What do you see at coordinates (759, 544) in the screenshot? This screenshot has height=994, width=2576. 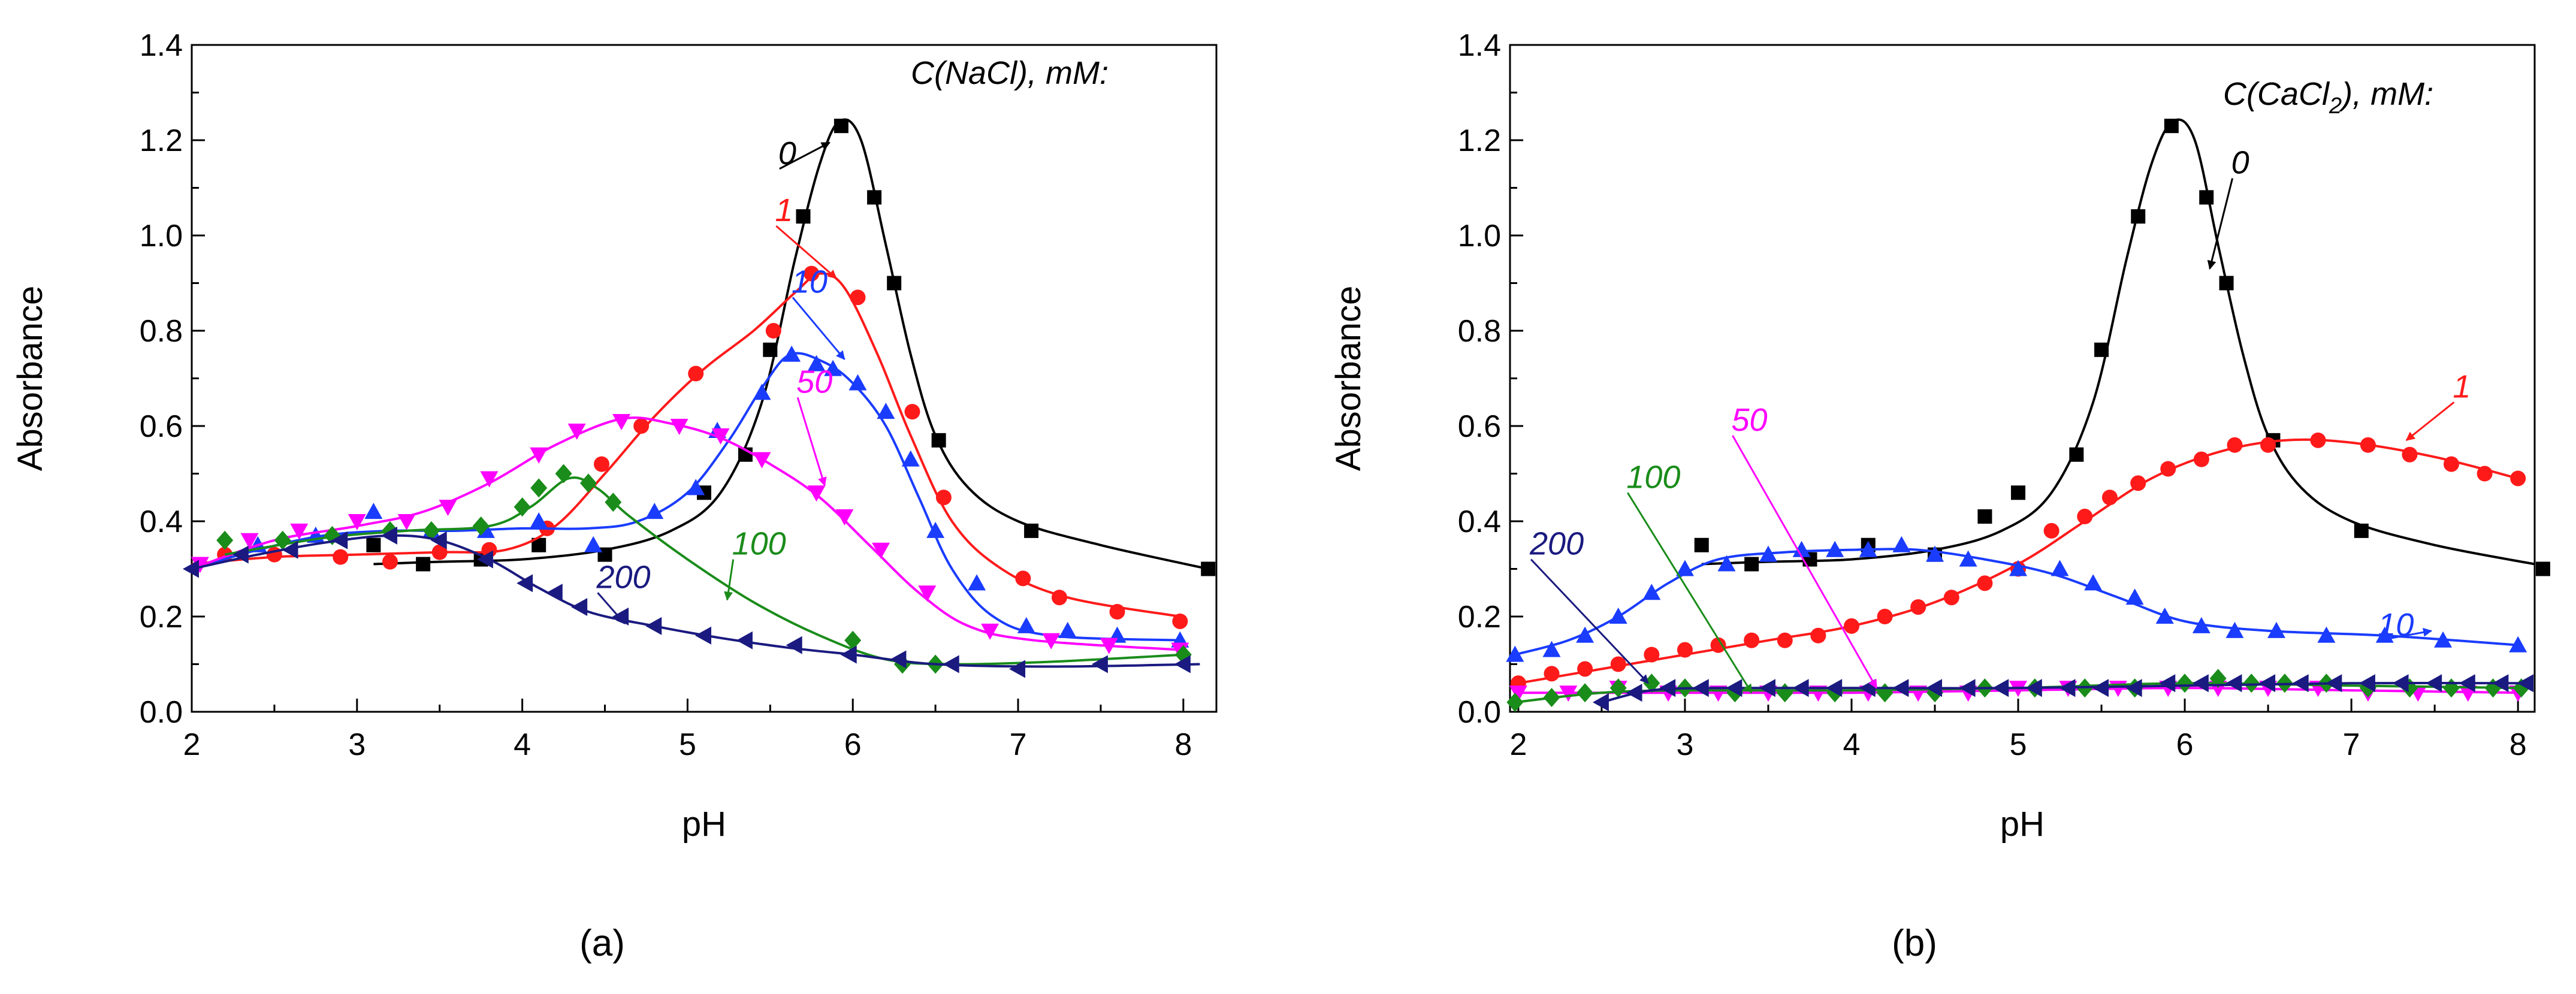 I see `annotation-label: 100` at bounding box center [759, 544].